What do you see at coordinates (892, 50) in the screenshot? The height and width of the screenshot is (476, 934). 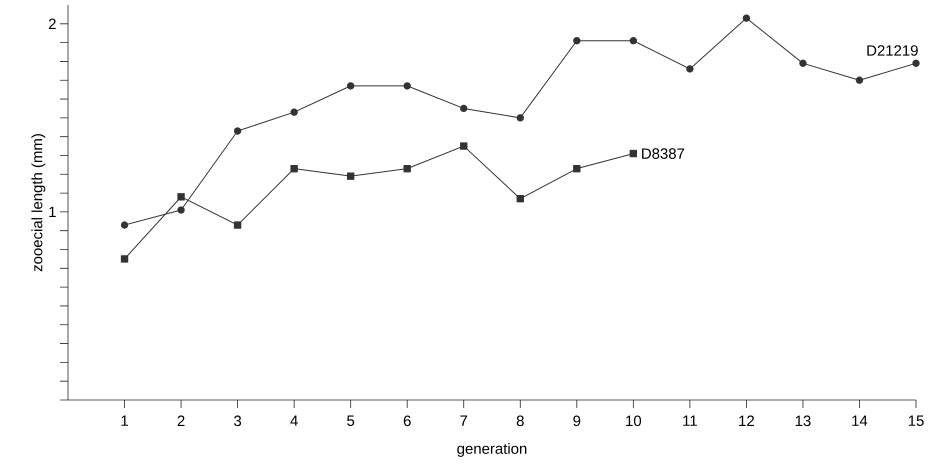 I see `series-label: D21219` at bounding box center [892, 50].